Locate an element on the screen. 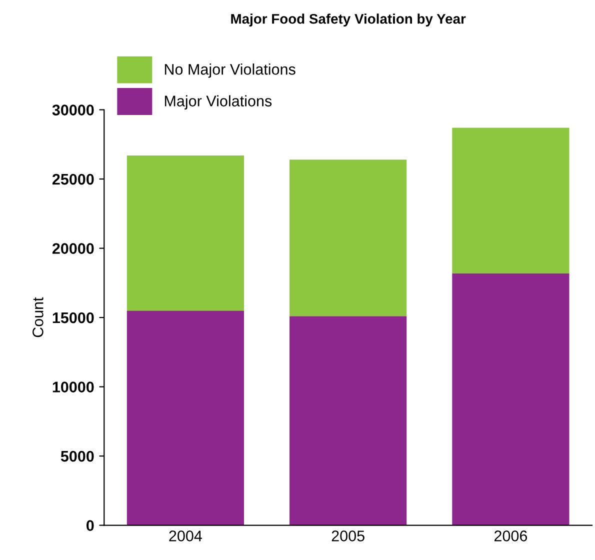 This screenshot has width=595, height=560. y-tick-label: 30000 is located at coordinates (73, 110).